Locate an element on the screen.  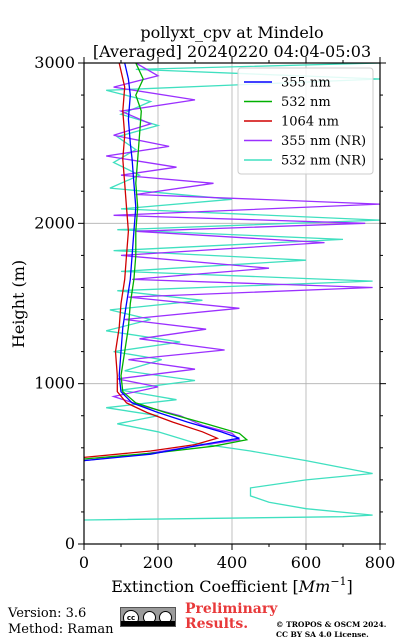
y-tick-label: 3000 is located at coordinates (54, 62).